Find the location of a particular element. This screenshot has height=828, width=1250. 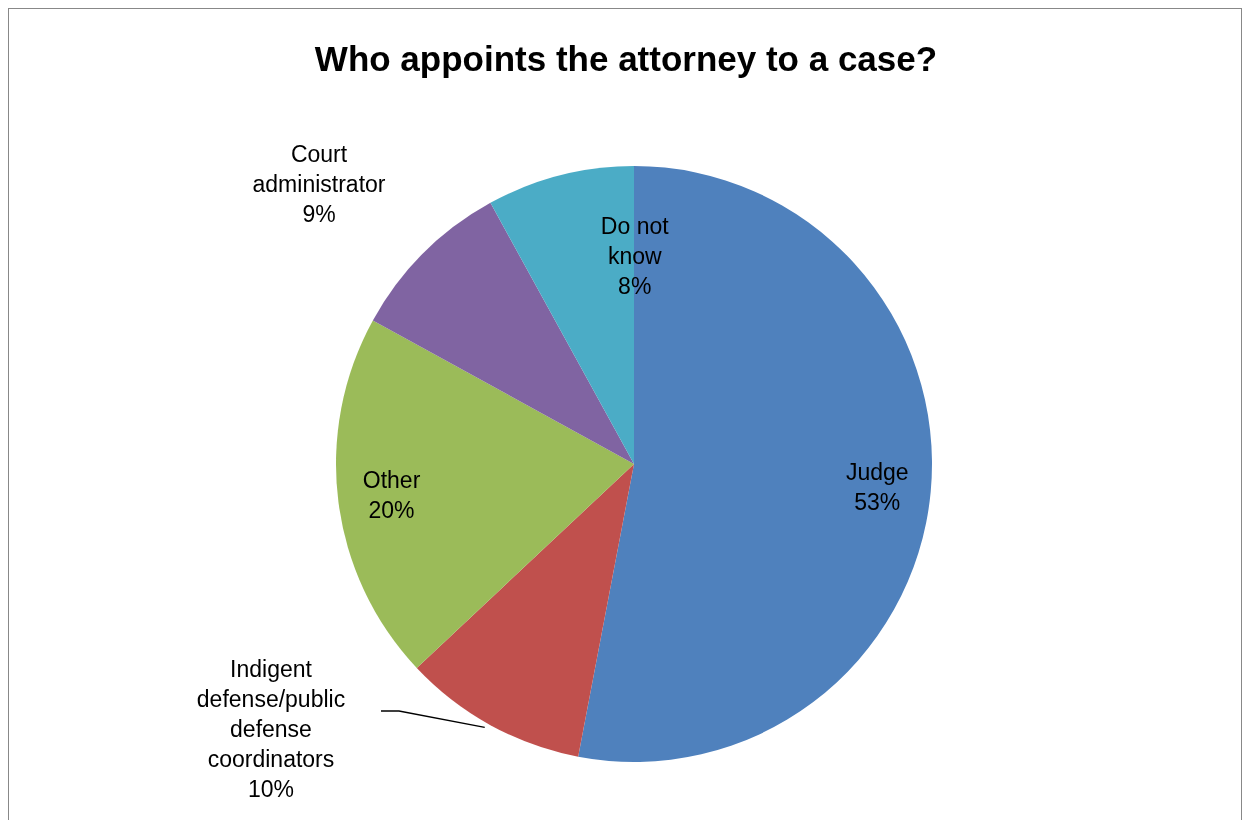

pie-slice is located at coordinates (485, 494).